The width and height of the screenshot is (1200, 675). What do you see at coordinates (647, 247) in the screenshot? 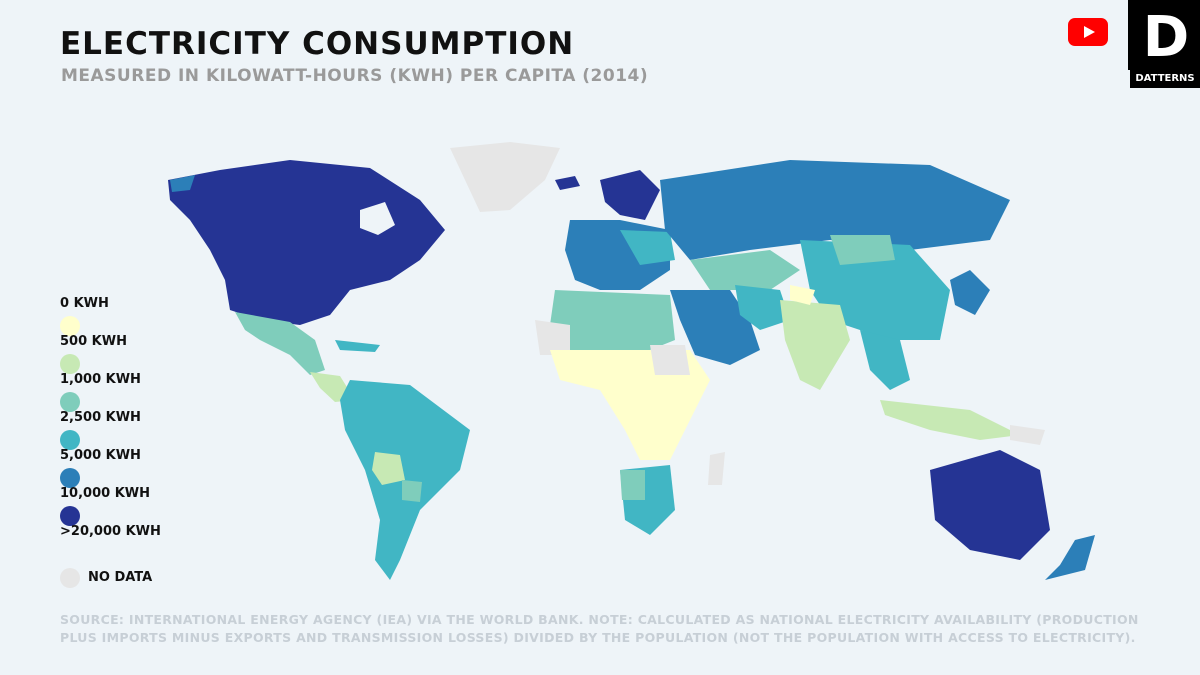
I see `map-region-east-europe` at bounding box center [647, 247].